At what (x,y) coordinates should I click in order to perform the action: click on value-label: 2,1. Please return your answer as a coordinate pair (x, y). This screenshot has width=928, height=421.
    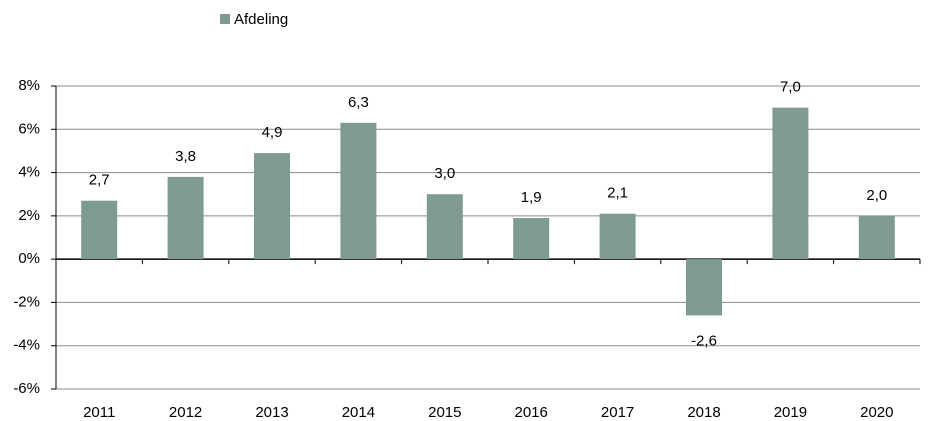
    Looking at the image, I should click on (617, 193).